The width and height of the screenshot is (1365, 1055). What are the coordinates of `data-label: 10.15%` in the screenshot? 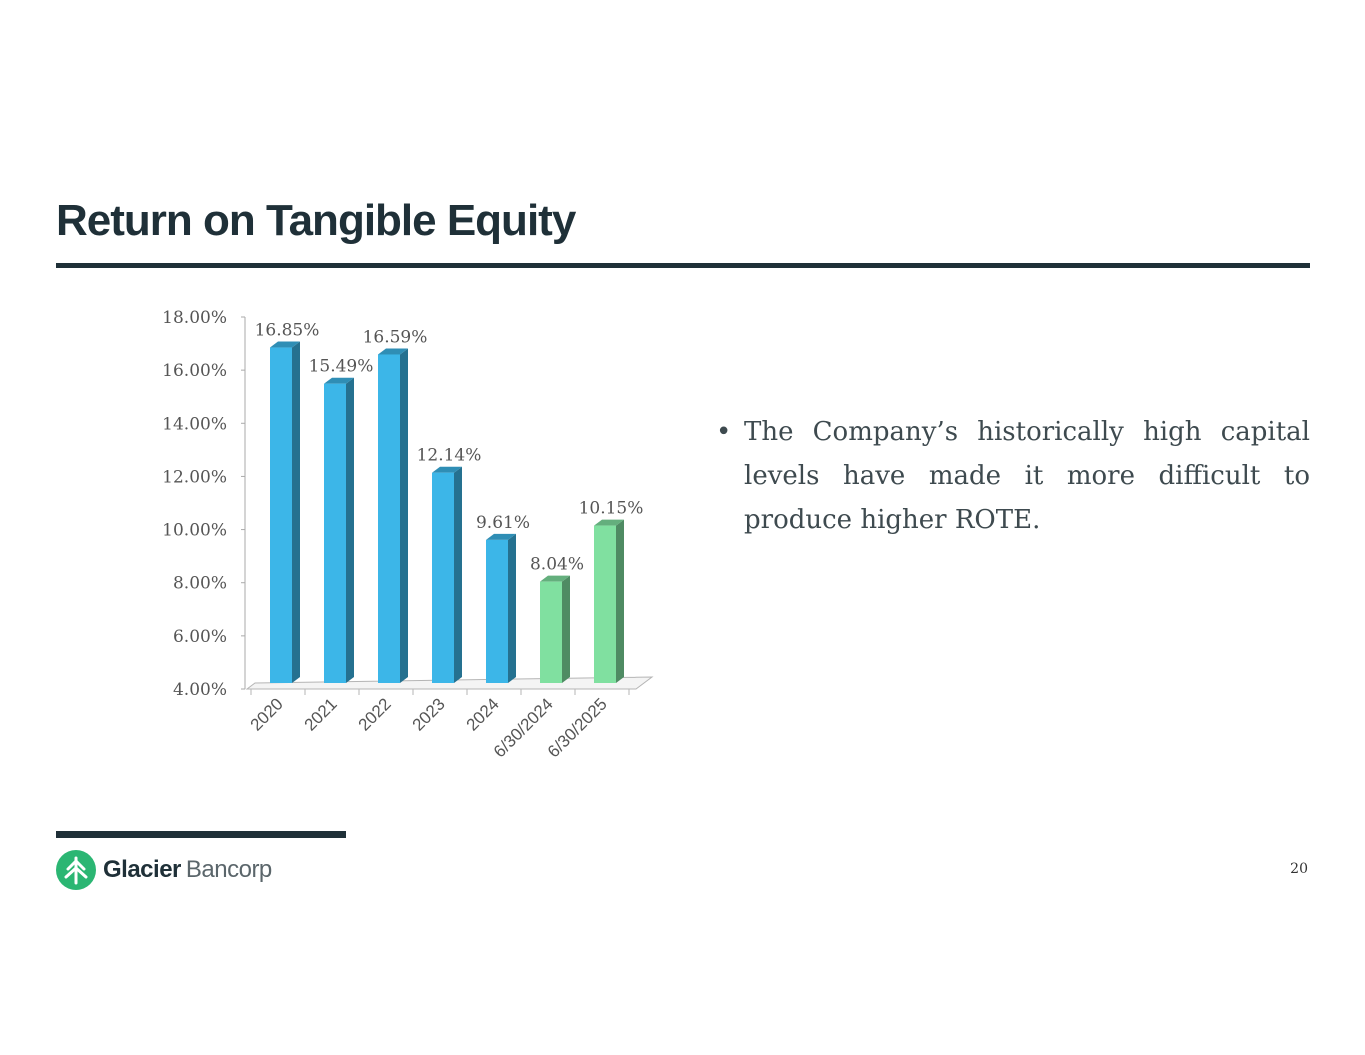 It's located at (611, 509).